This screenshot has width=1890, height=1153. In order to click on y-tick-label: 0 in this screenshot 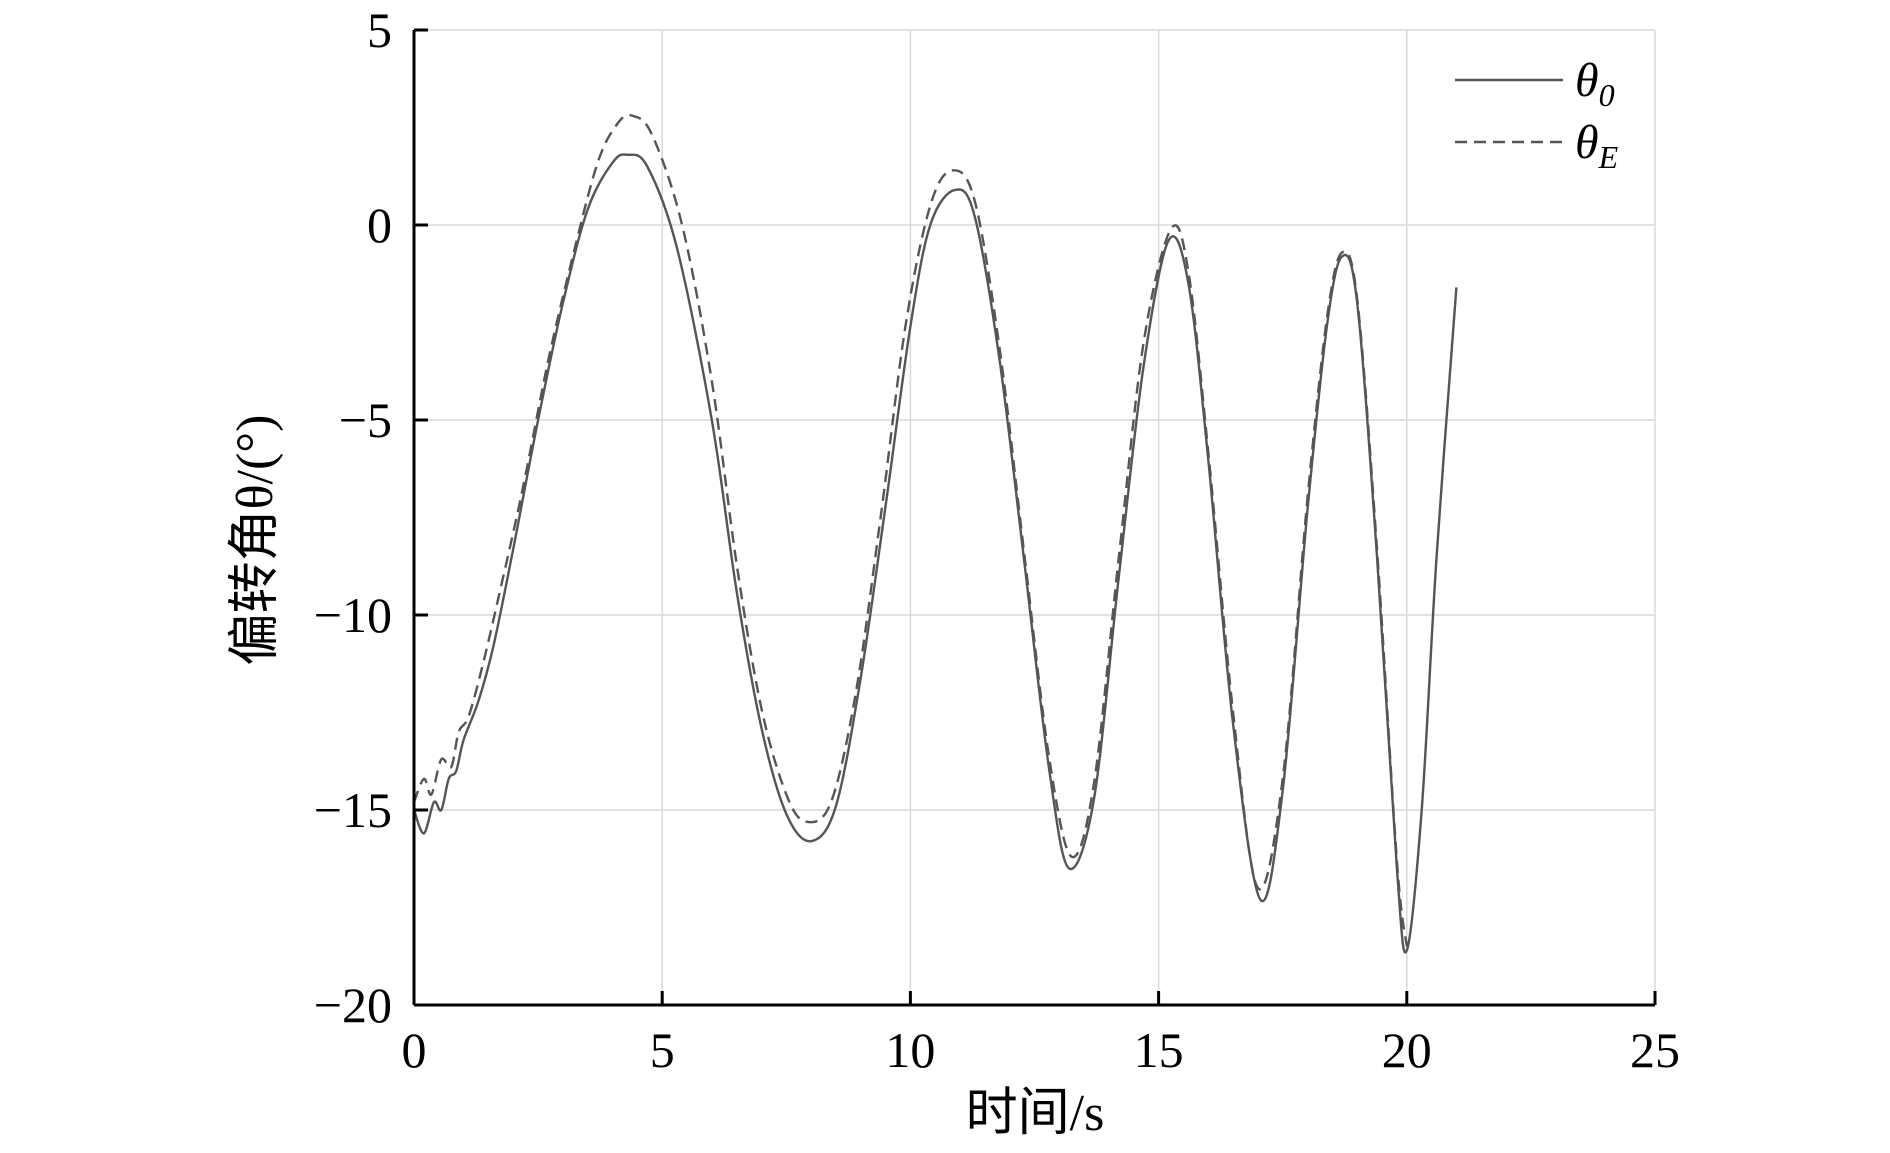, I will do `click(379, 225)`.